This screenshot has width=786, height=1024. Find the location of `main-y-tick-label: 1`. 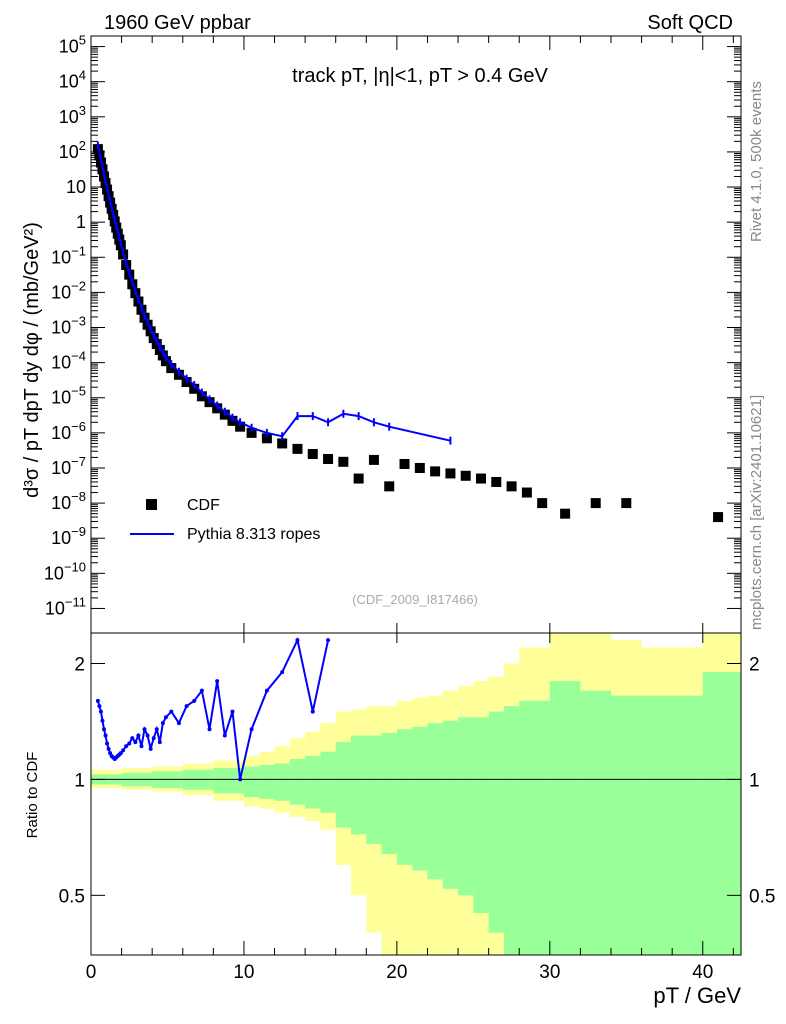

main-y-tick-label: 1 is located at coordinates (81, 222).